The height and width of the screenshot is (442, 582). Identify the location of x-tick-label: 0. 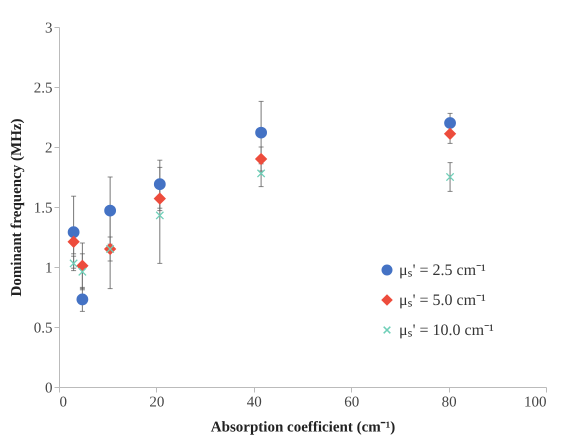
(63, 402).